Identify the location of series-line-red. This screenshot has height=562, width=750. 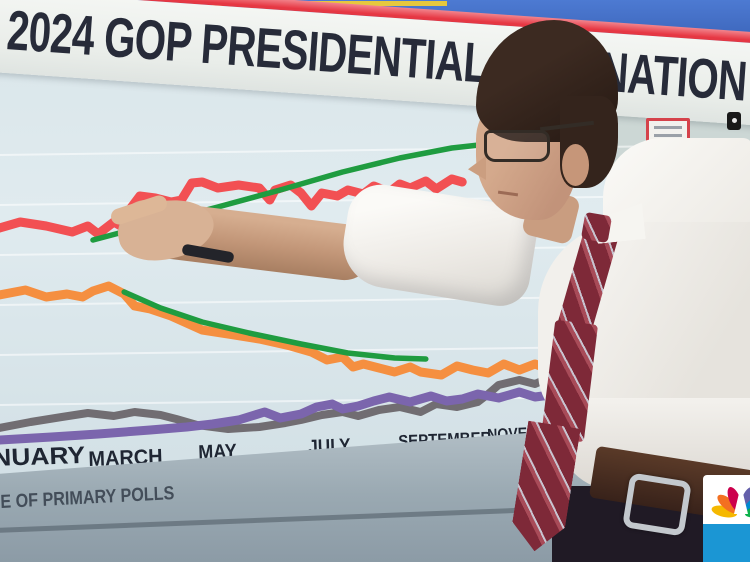
(233, 206).